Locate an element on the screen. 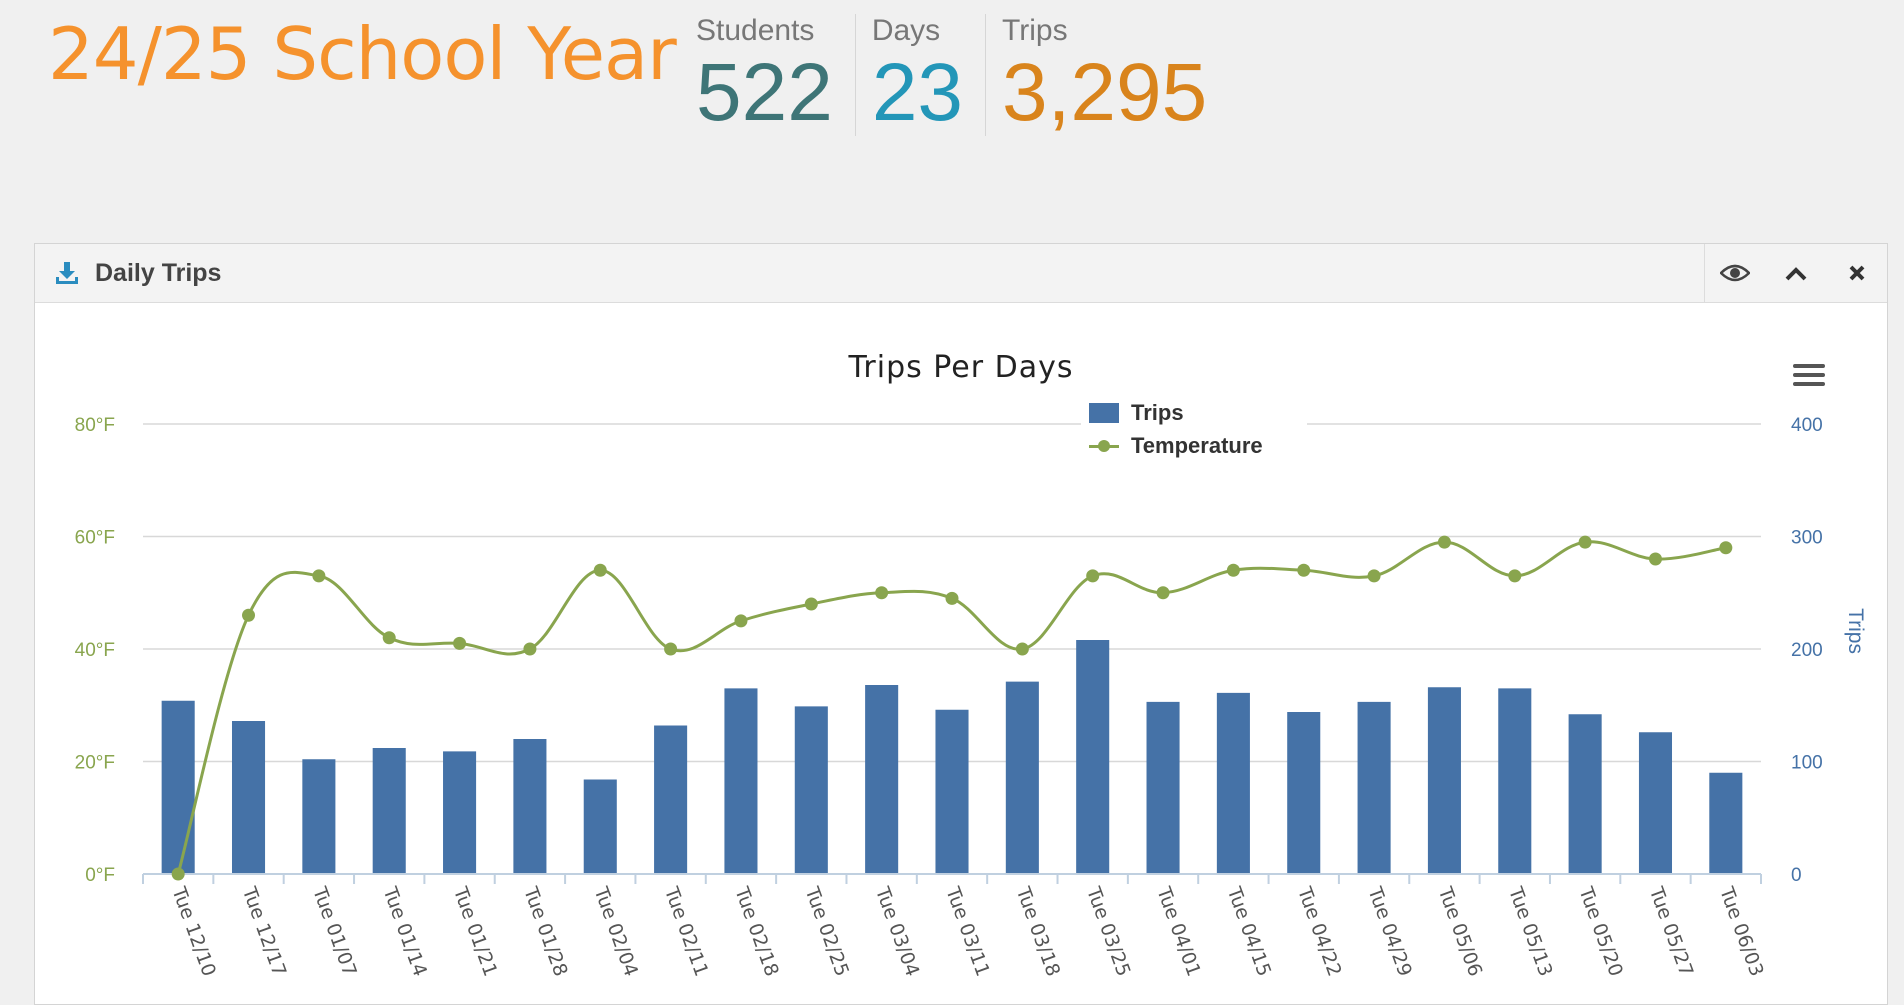 Image resolution: width=1904 pixels, height=1005 pixels. x-axis-label: Tue 03/25 is located at coordinates (1108, 931).